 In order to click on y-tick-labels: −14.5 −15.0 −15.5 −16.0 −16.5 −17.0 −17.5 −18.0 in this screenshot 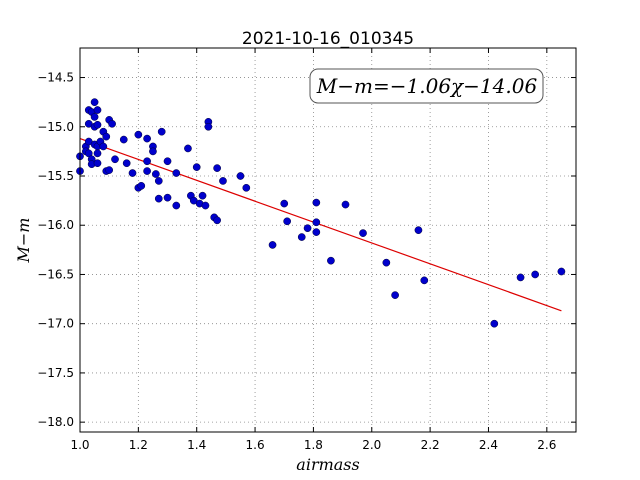, I will do `click(55, 250)`.